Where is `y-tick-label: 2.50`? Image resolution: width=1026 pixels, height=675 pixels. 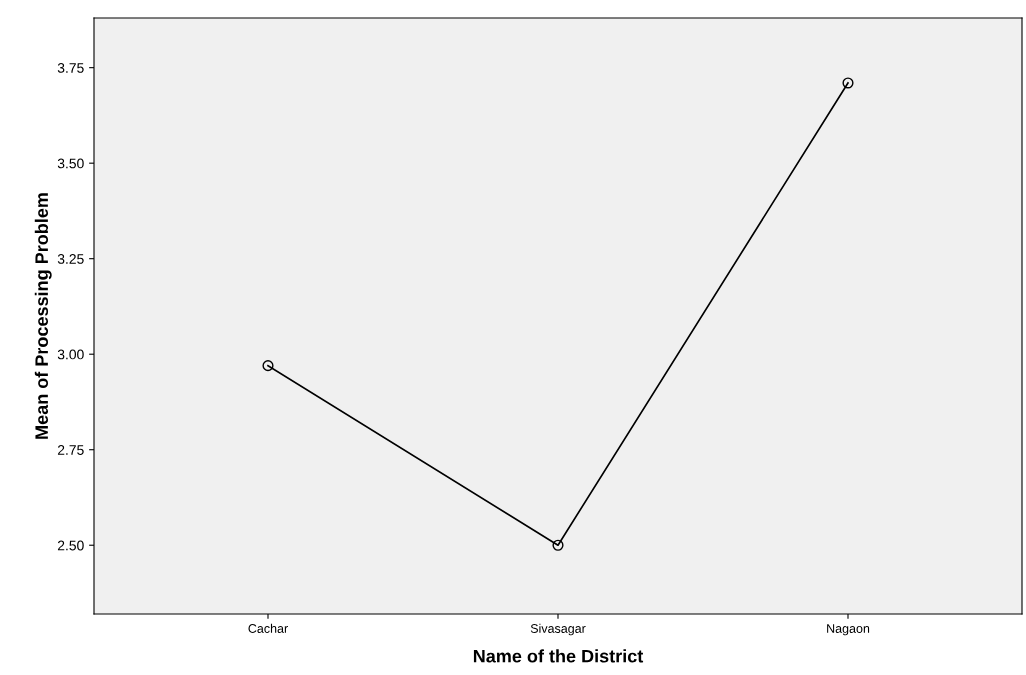
y-tick-label: 2.50 is located at coordinates (70, 545).